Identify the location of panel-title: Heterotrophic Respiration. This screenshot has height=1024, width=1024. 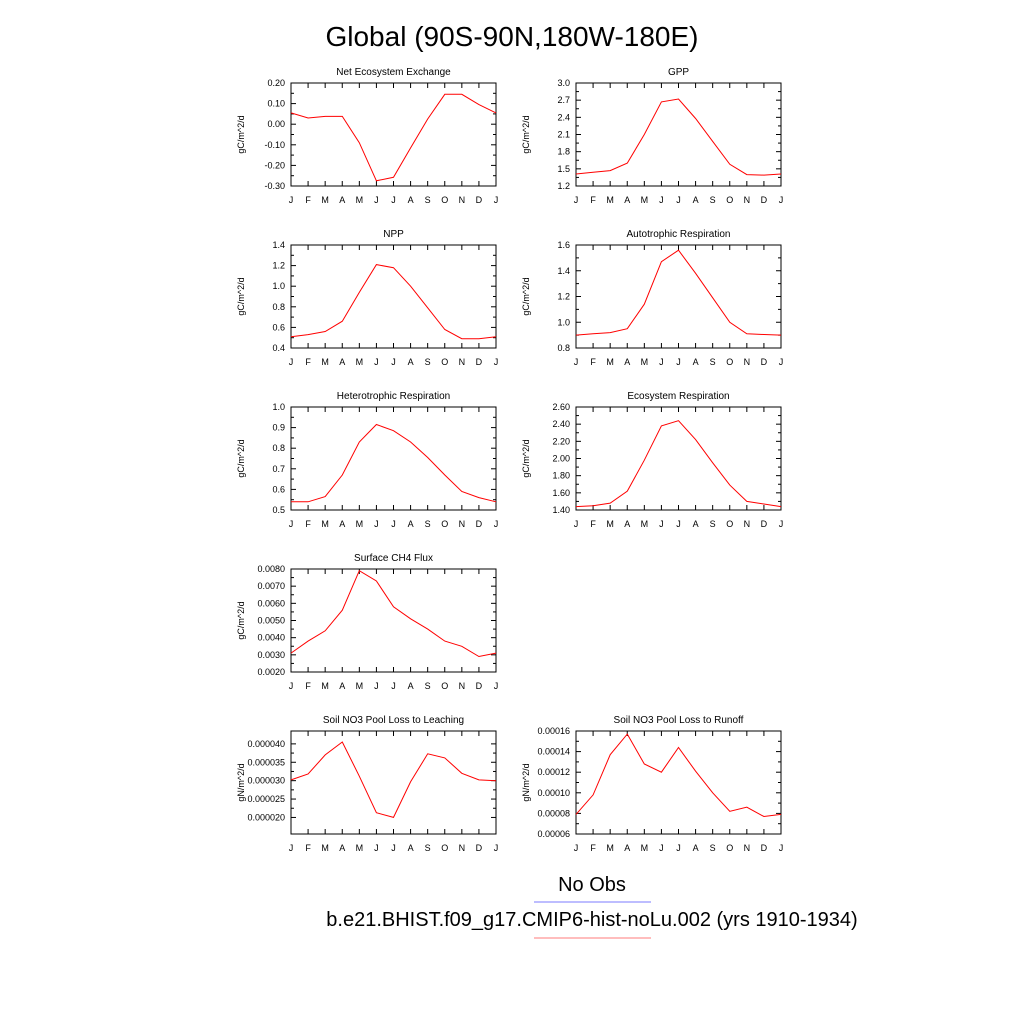
(393, 396).